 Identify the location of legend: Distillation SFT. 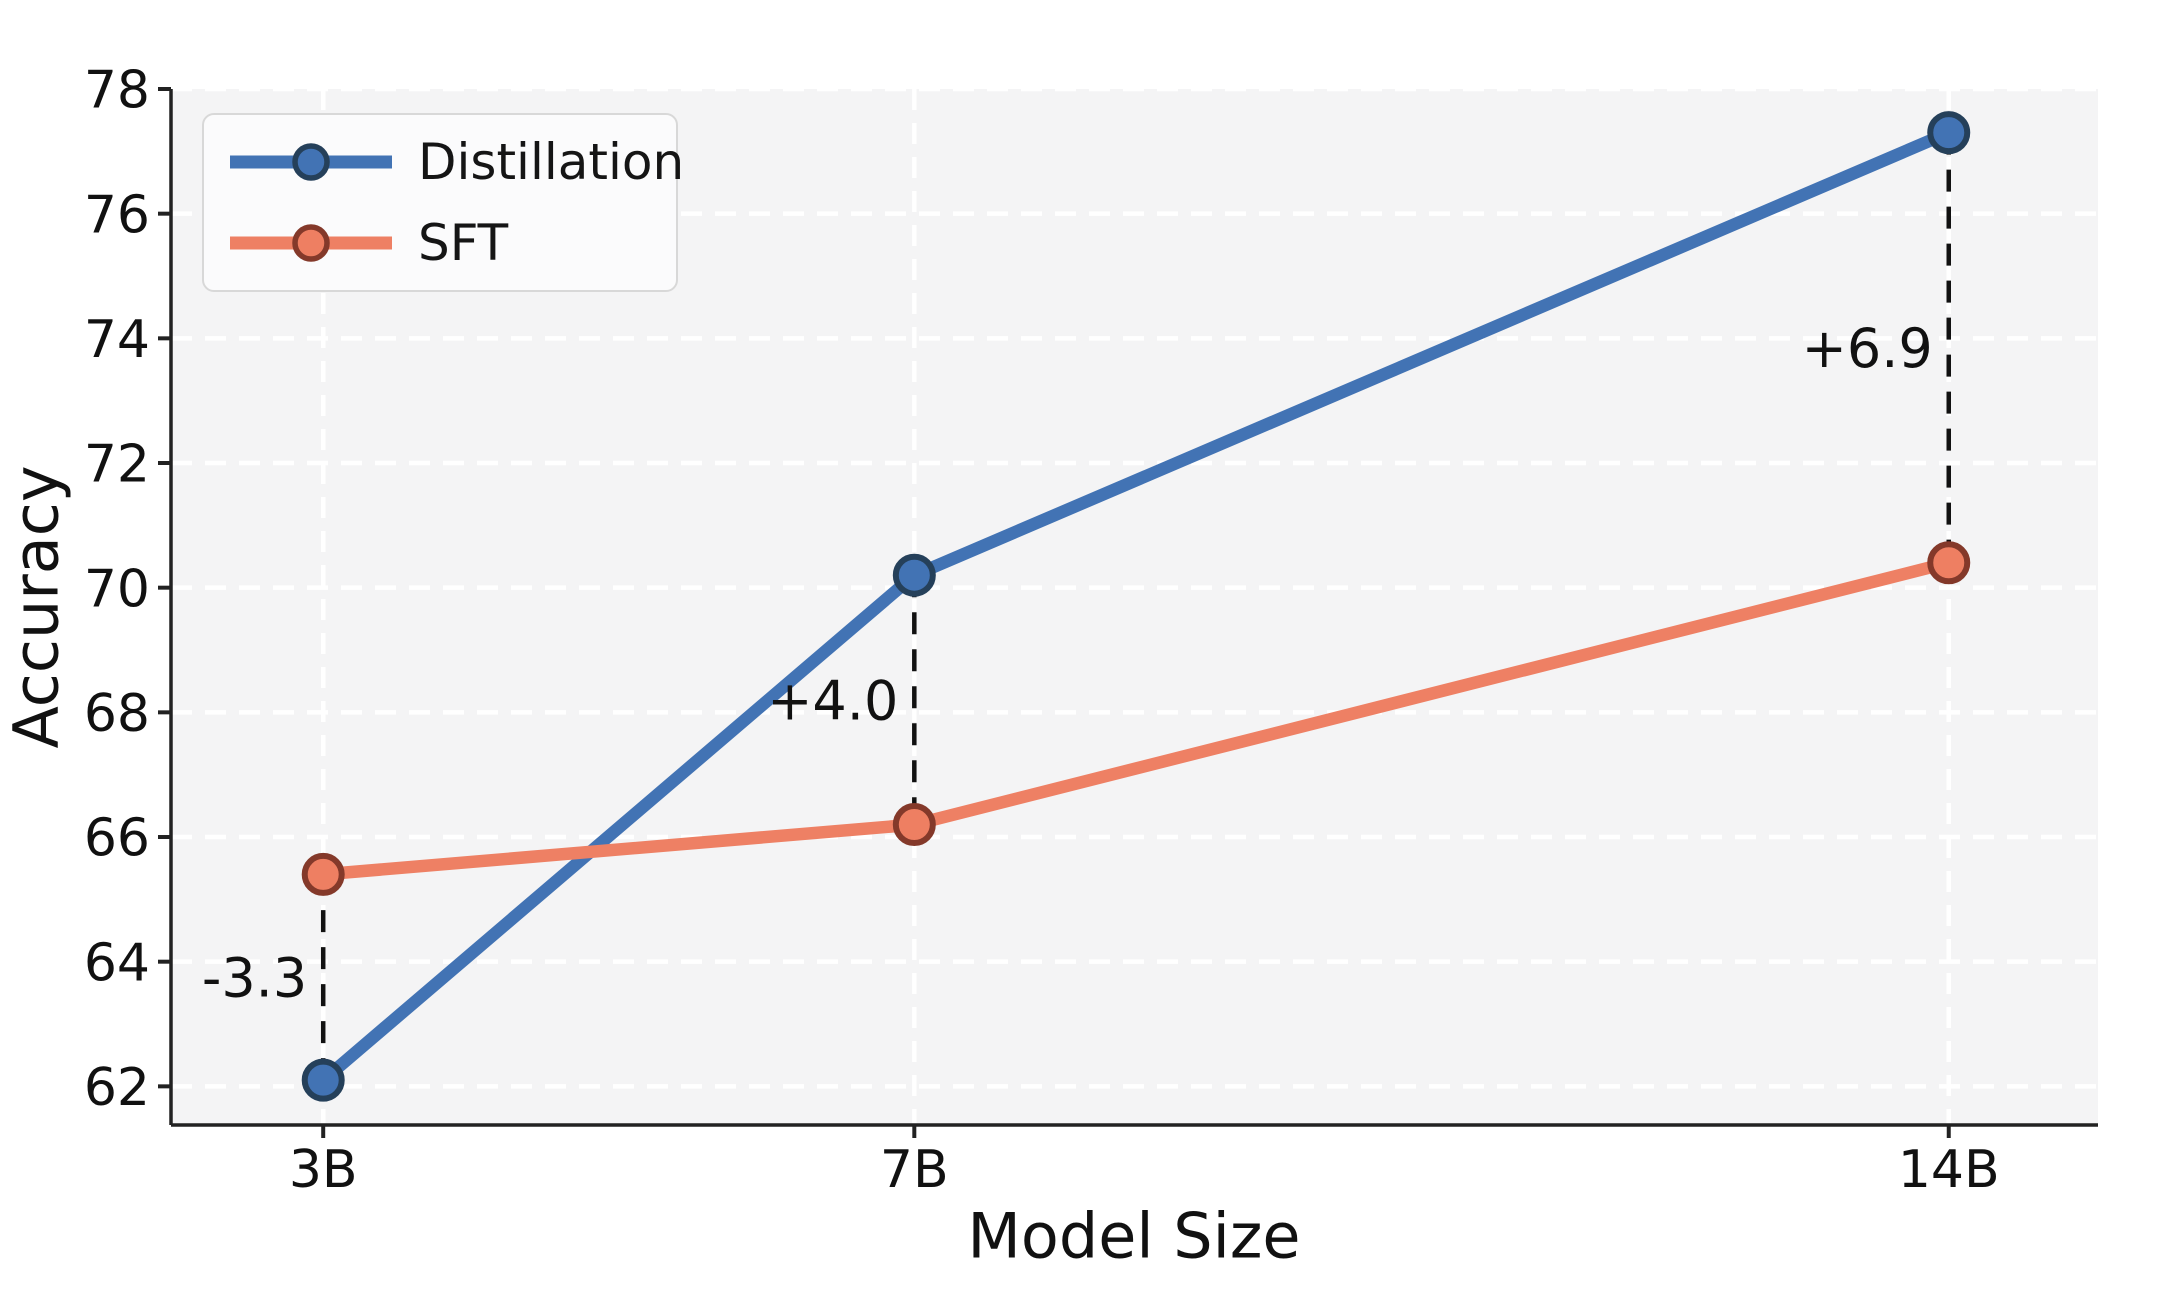
(443, 202).